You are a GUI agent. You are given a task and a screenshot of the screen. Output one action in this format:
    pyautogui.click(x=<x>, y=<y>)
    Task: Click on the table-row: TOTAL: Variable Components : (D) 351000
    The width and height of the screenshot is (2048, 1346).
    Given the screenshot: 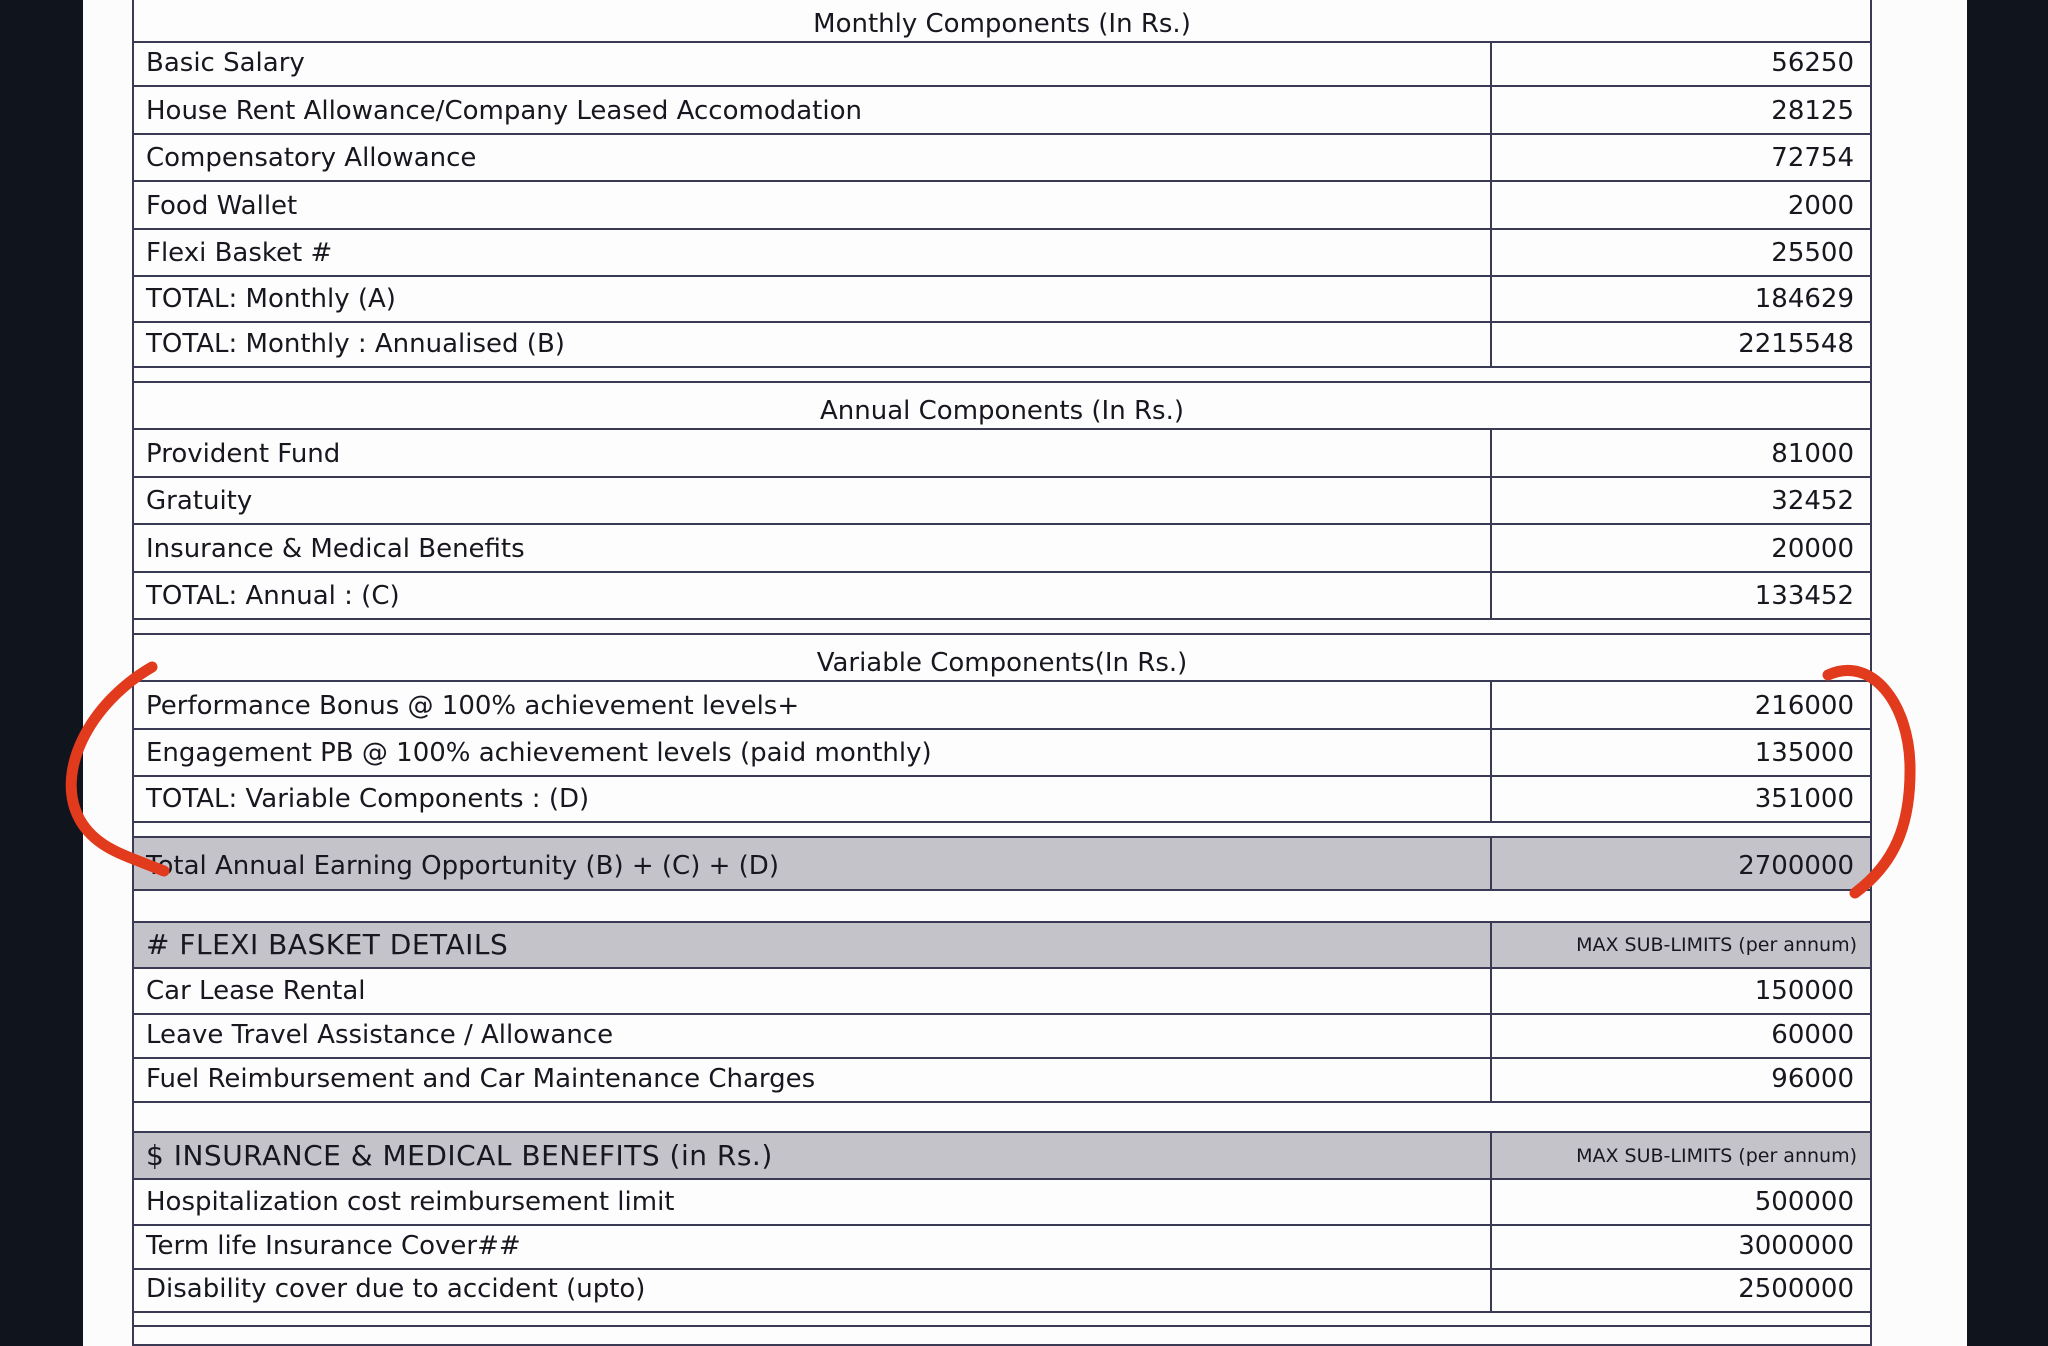 What is the action you would take?
    pyautogui.click(x=1002, y=800)
    